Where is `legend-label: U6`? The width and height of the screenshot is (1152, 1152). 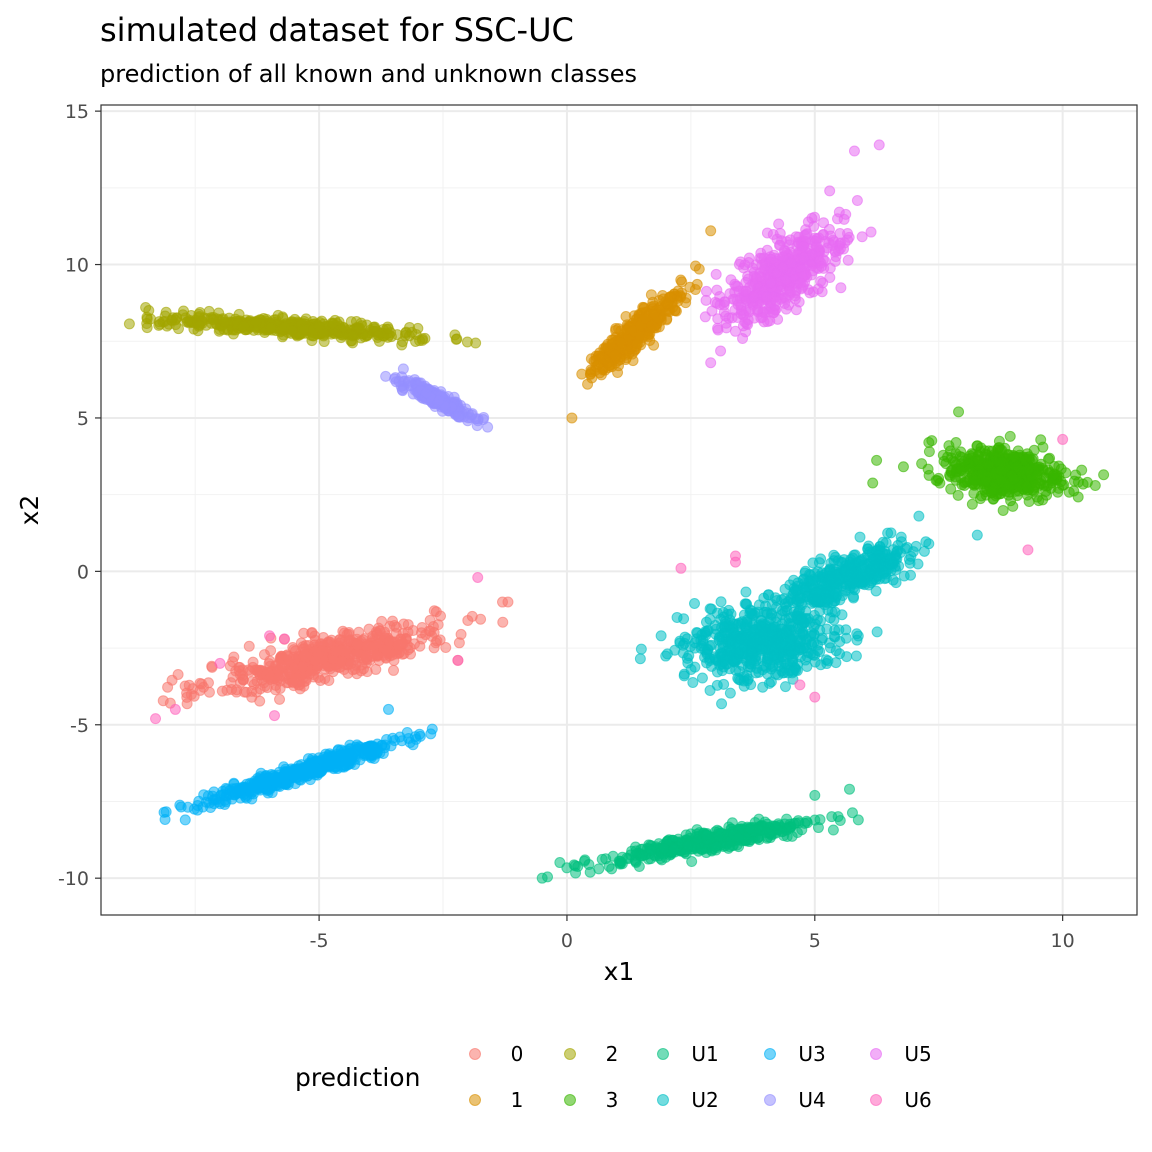
legend-label: U6 is located at coordinates (917, 1100).